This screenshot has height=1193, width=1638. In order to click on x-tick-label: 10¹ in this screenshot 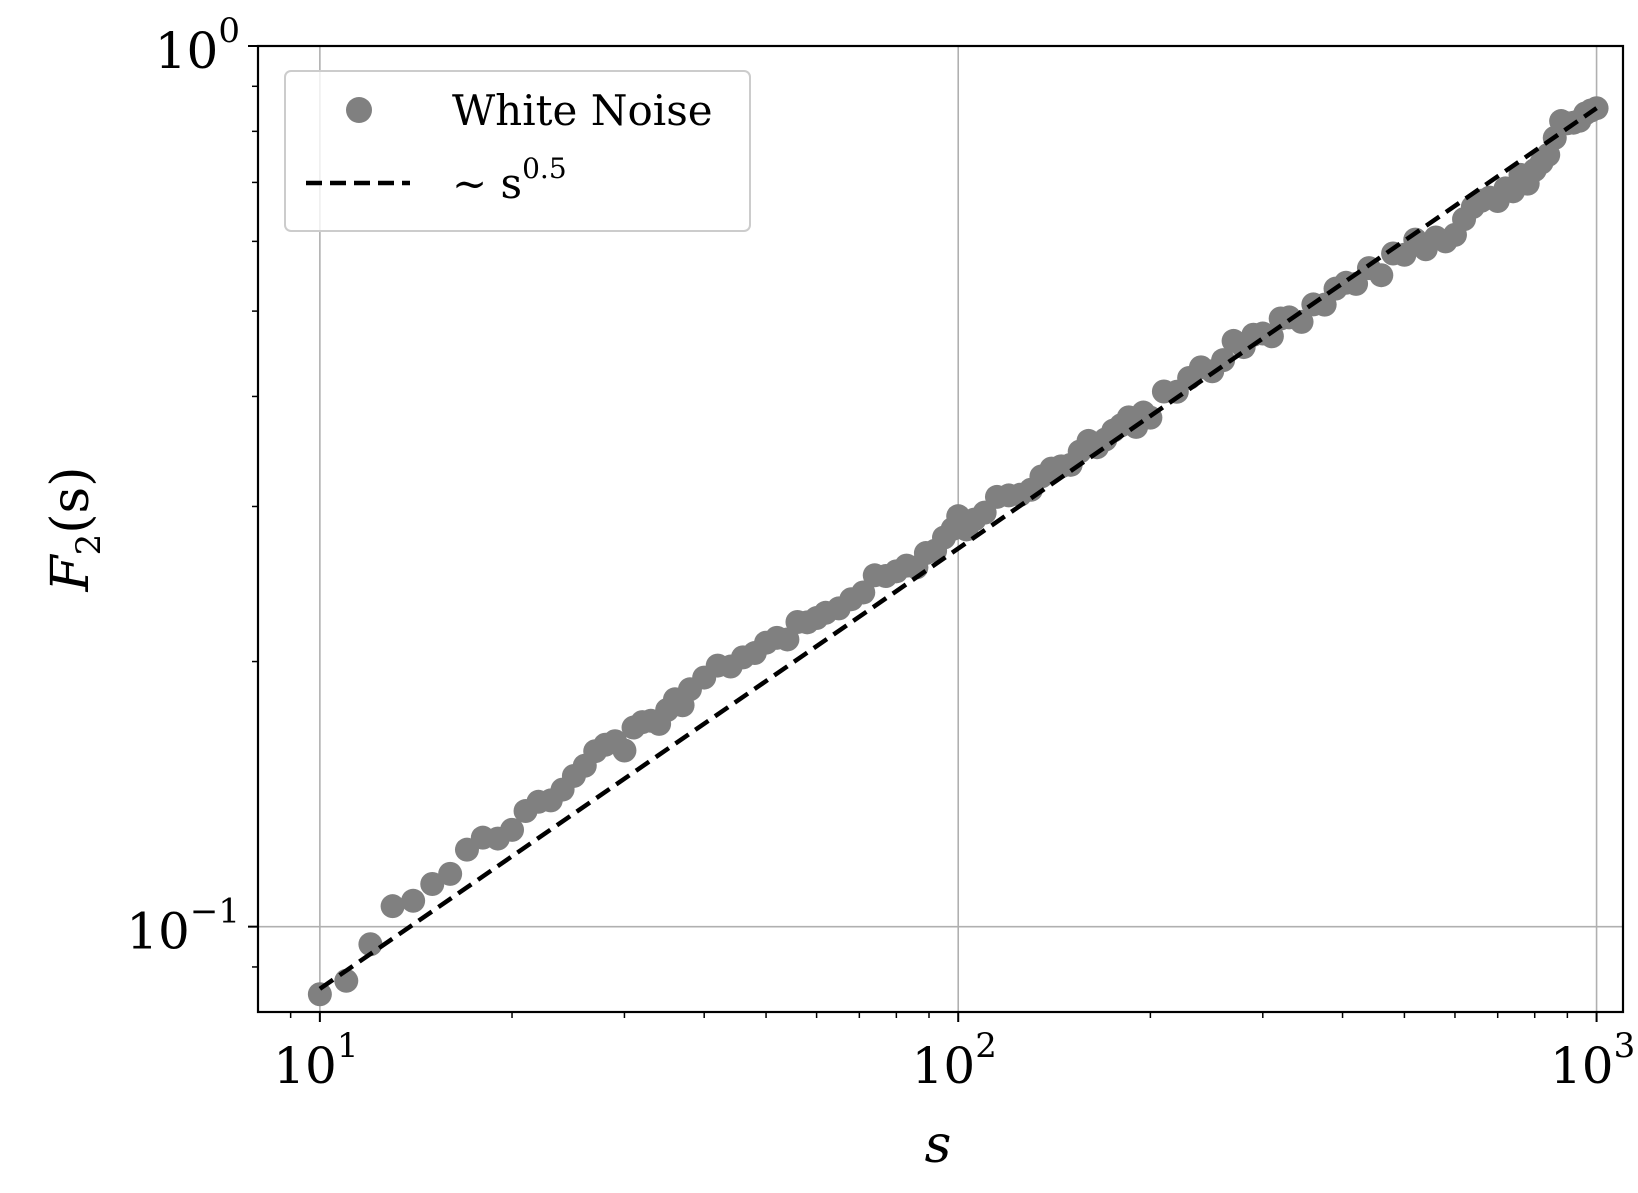, I will do `click(315, 1060)`.